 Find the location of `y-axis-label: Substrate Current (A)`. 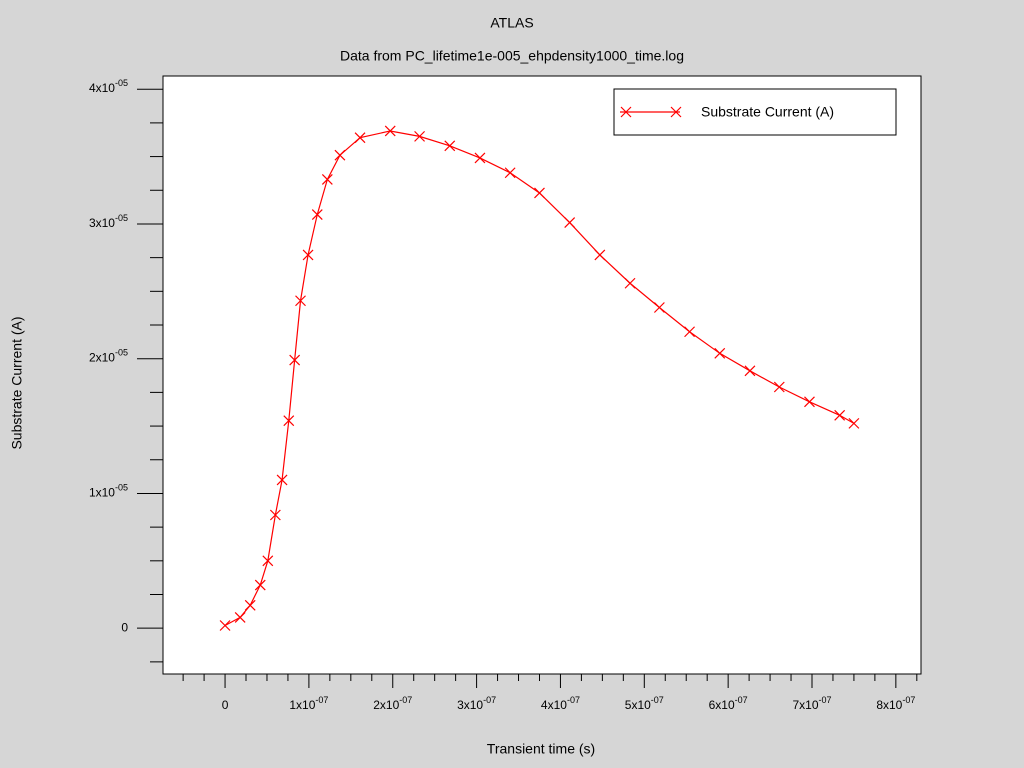

y-axis-label: Substrate Current (A) is located at coordinates (17, 382).